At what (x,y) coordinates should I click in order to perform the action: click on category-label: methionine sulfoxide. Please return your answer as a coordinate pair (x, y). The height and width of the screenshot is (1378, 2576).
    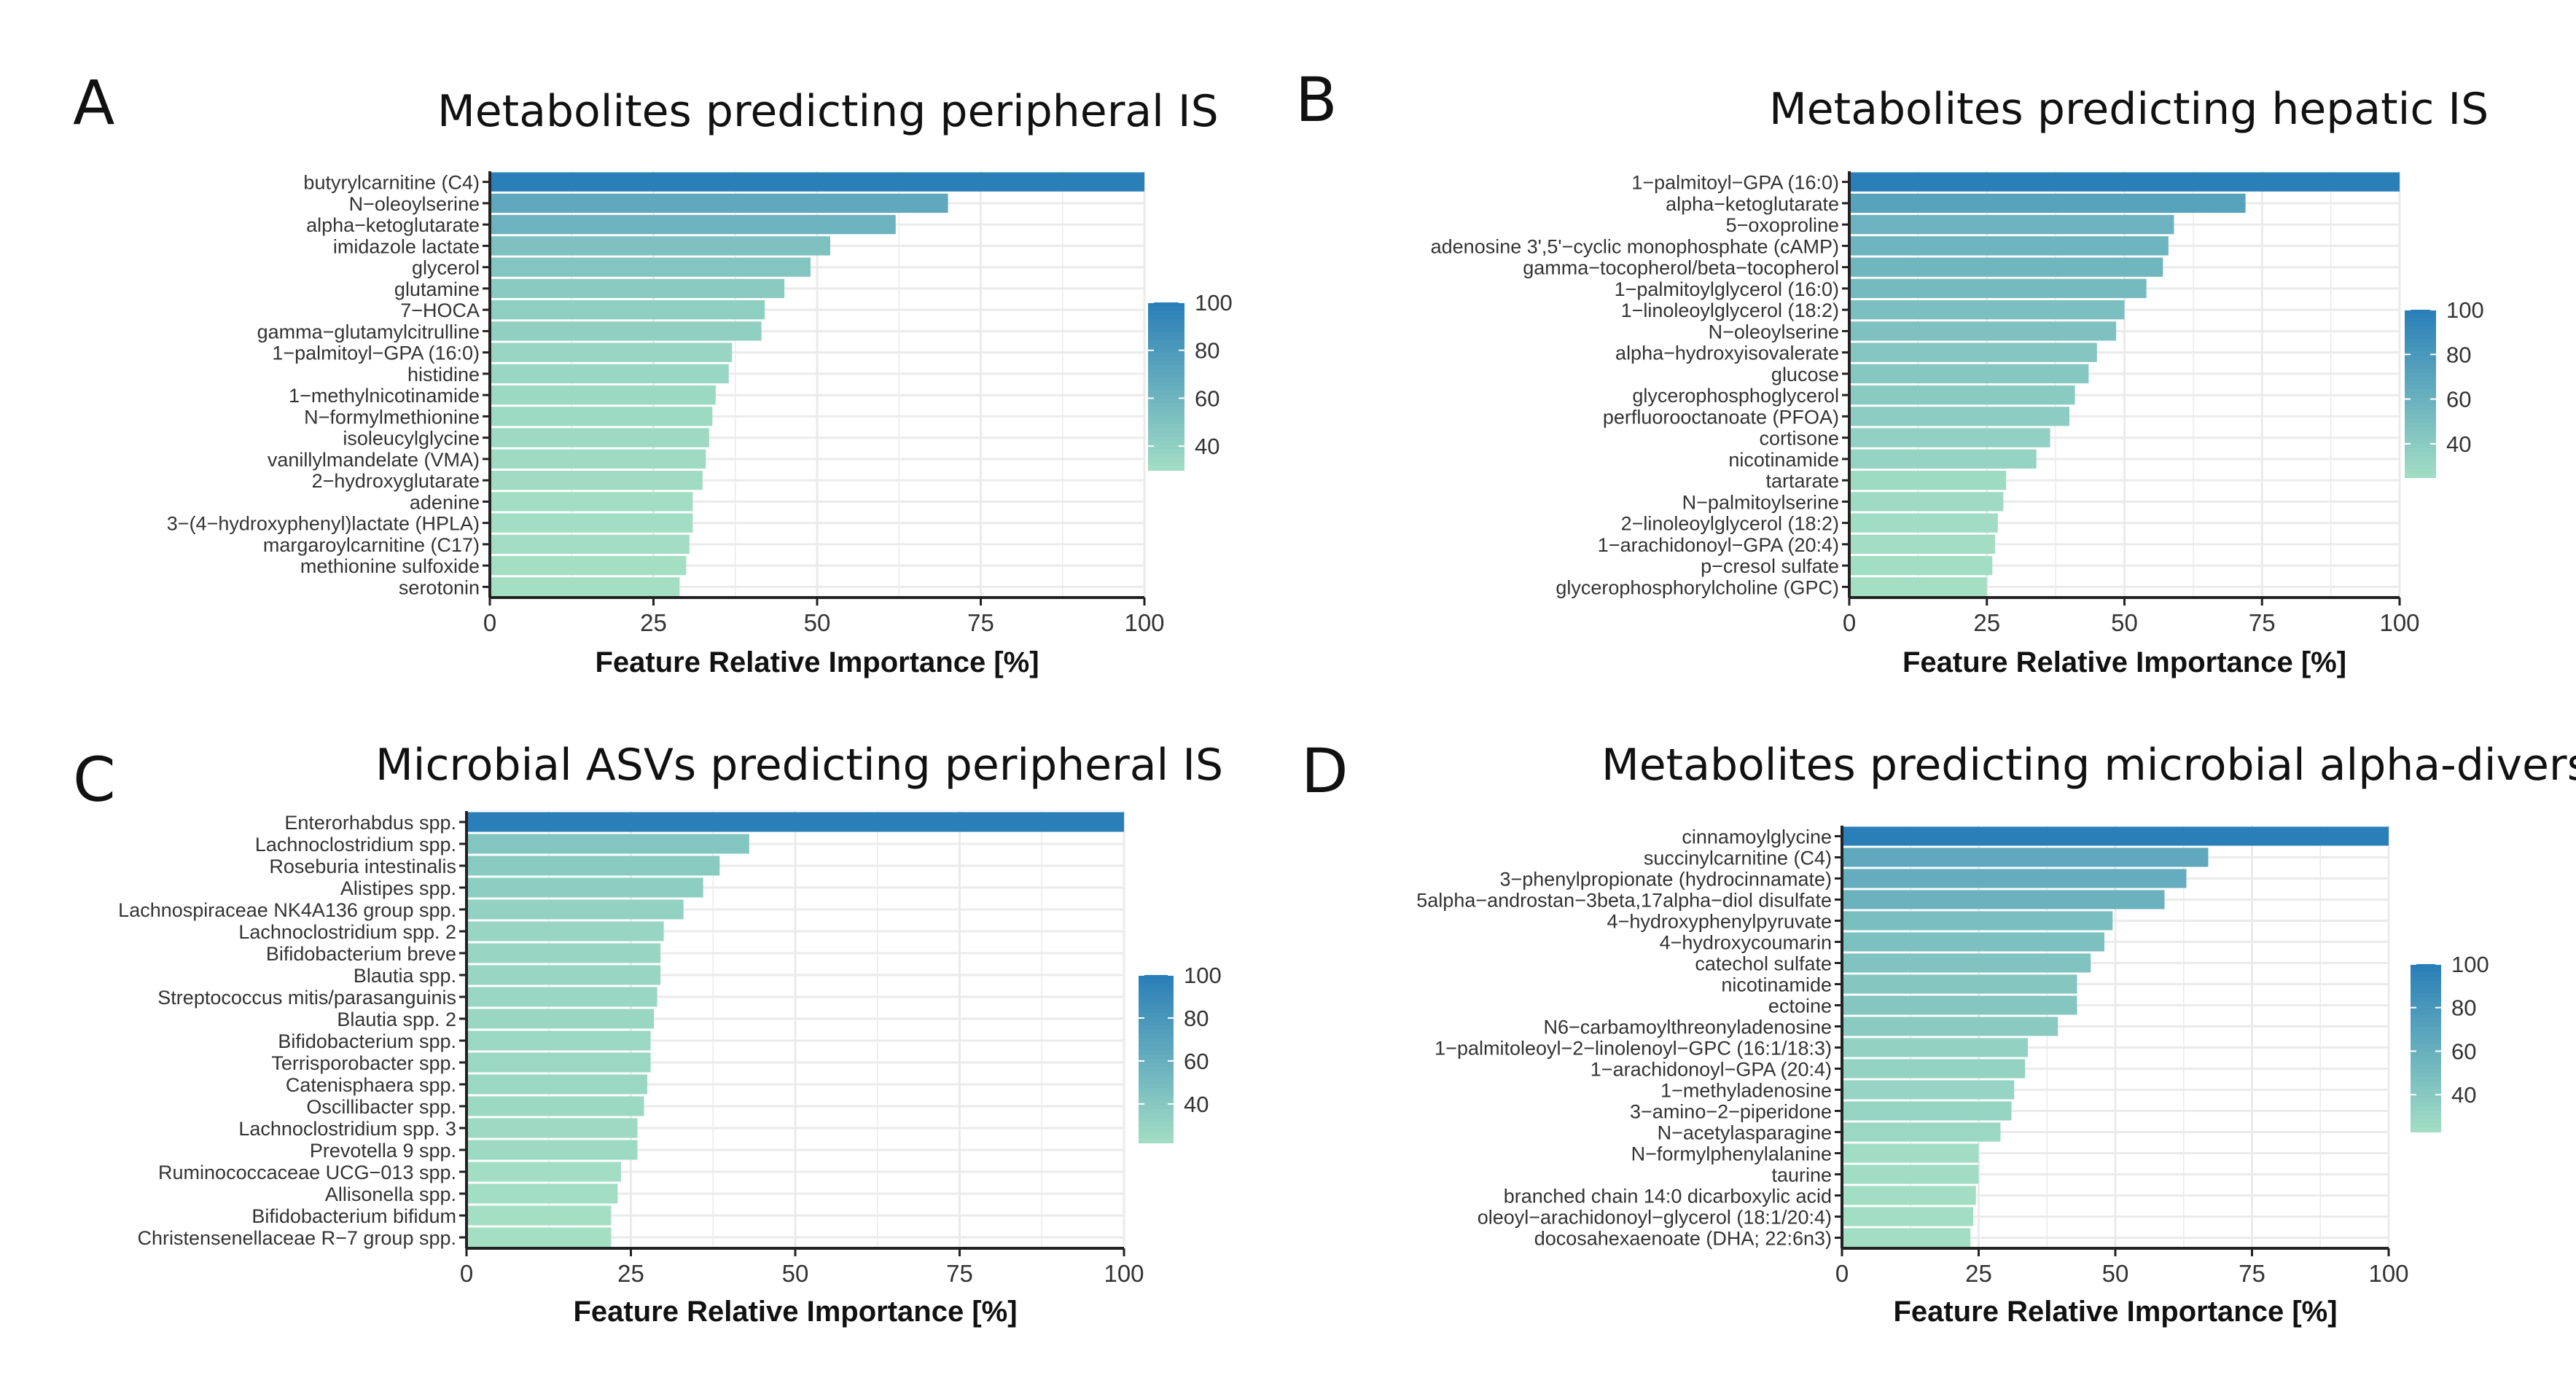
    Looking at the image, I should click on (390, 566).